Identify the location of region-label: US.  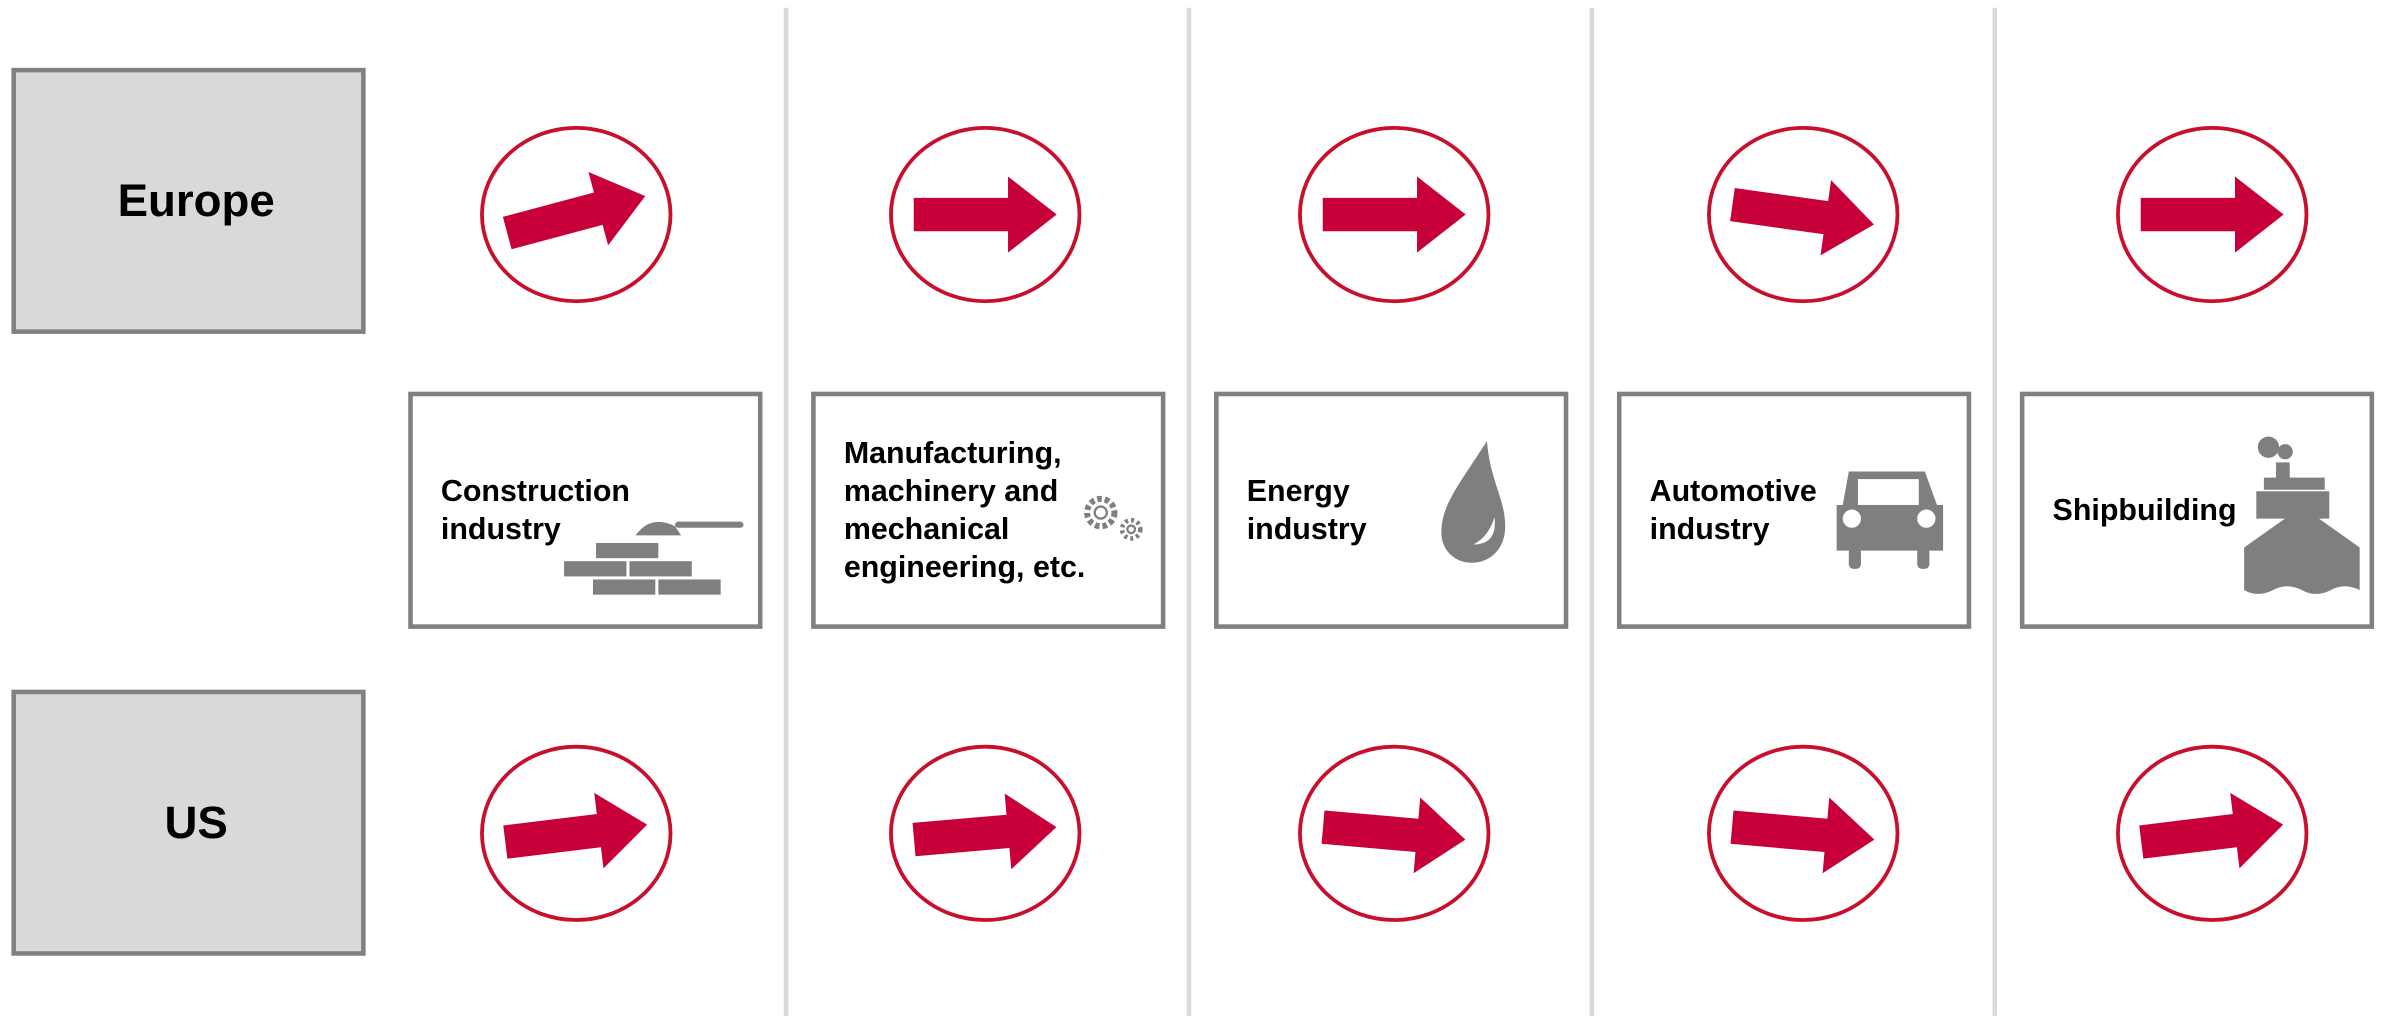
(195, 822).